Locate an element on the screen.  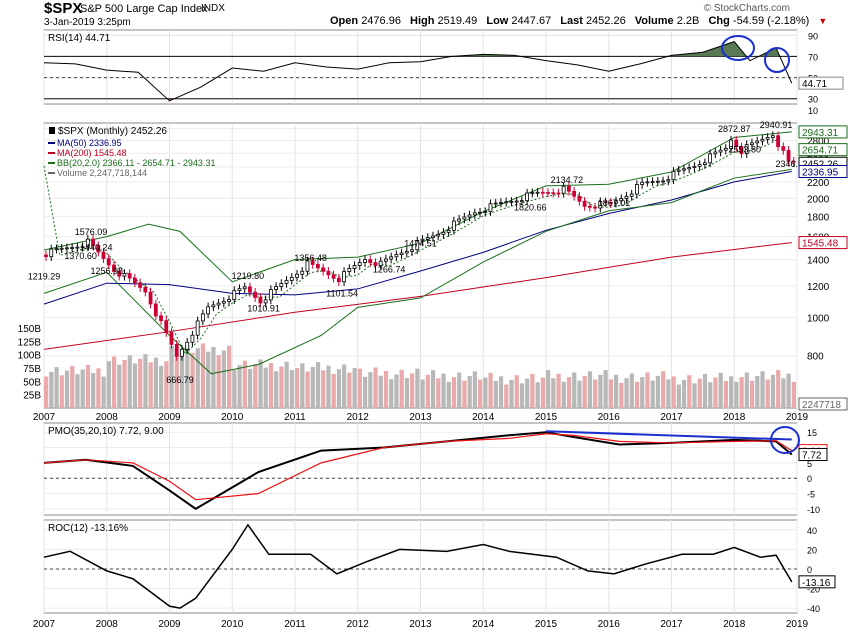
chg-down-icon: ▼ is located at coordinates (823, 21).